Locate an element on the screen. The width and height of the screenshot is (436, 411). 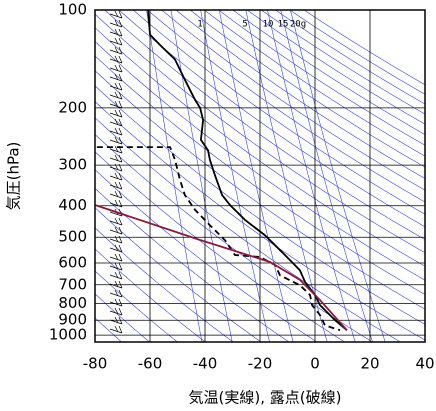
y-tick-label: 200 is located at coordinates (72, 107).